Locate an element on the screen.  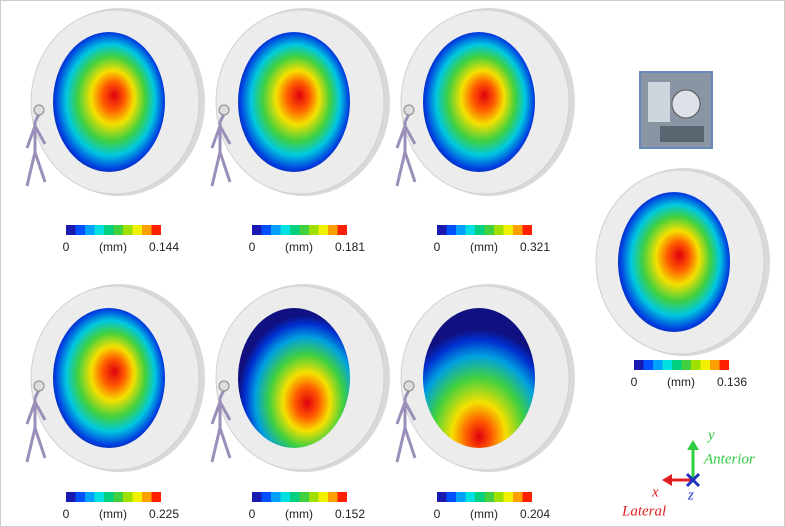
colorbar-max: 0.136 is located at coordinates (732, 382).